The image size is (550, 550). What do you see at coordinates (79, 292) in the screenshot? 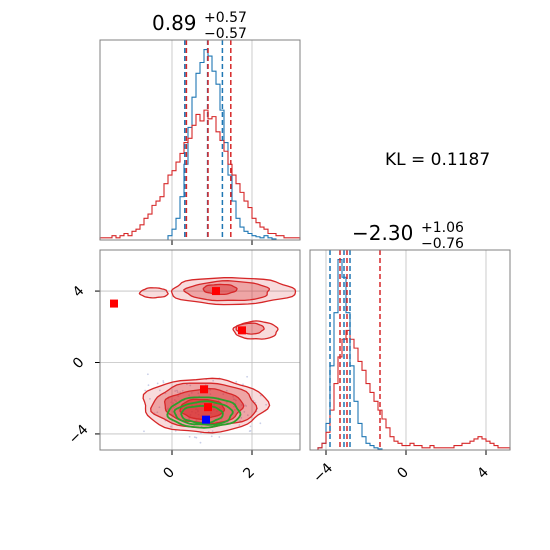
I see `contour-tick-label-y: 4` at bounding box center [79, 292].